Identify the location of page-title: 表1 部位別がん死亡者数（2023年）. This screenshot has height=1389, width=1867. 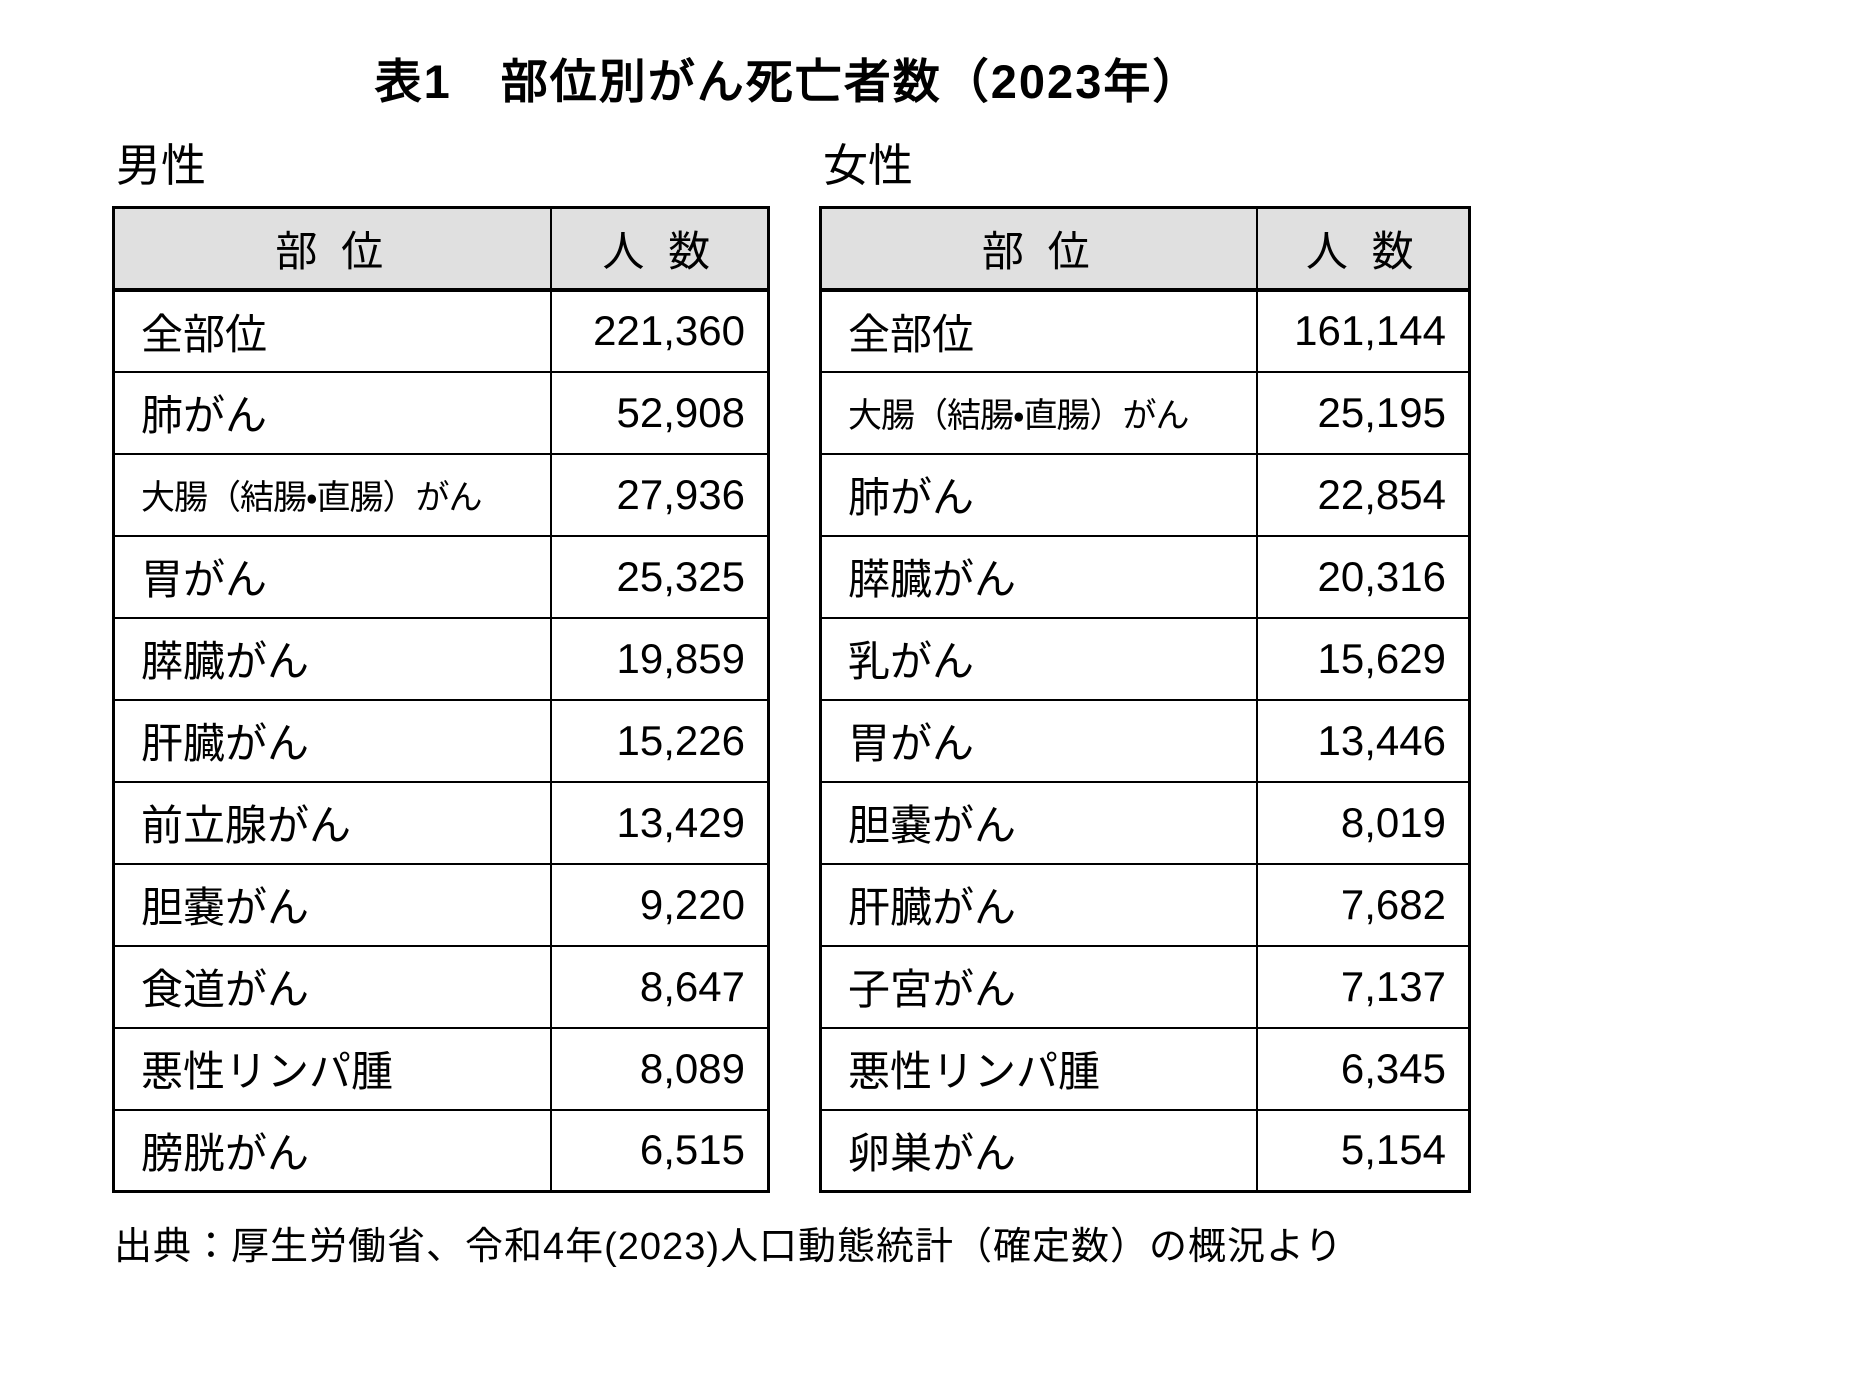
(788, 81).